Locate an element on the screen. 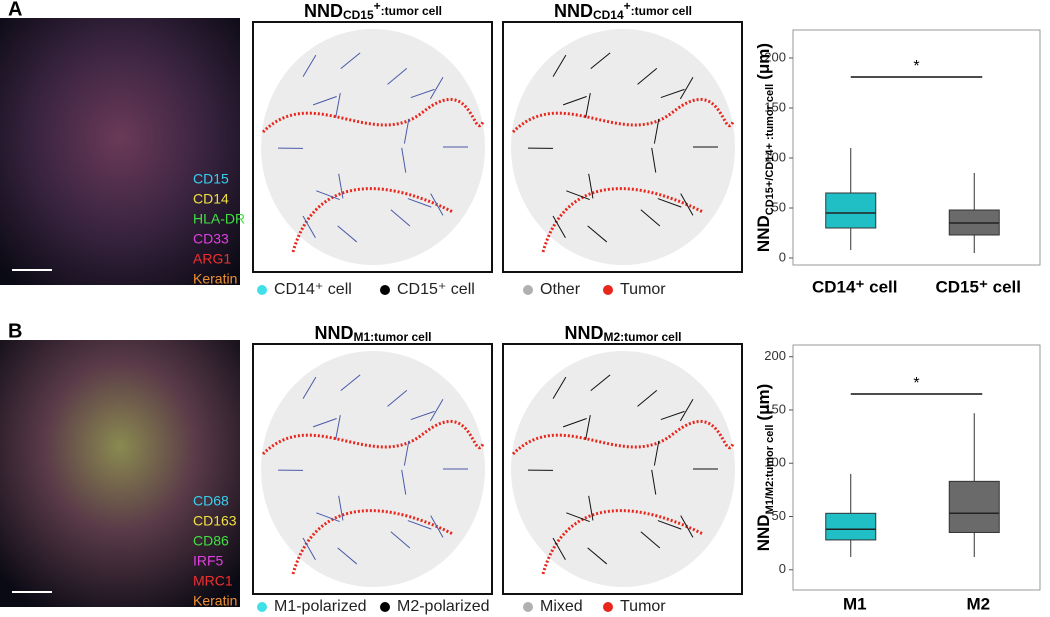  panel-label: B is located at coordinates (15, 331).